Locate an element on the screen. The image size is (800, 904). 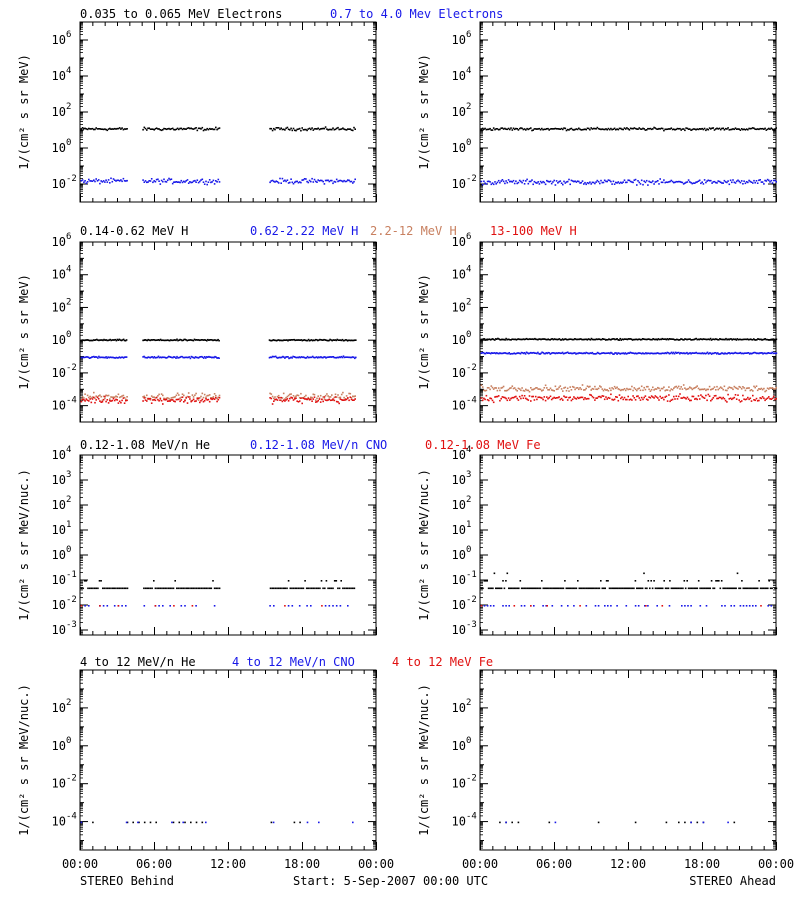
legend-entry: 4 to 12 MeV/n He is located at coordinates (138, 662).